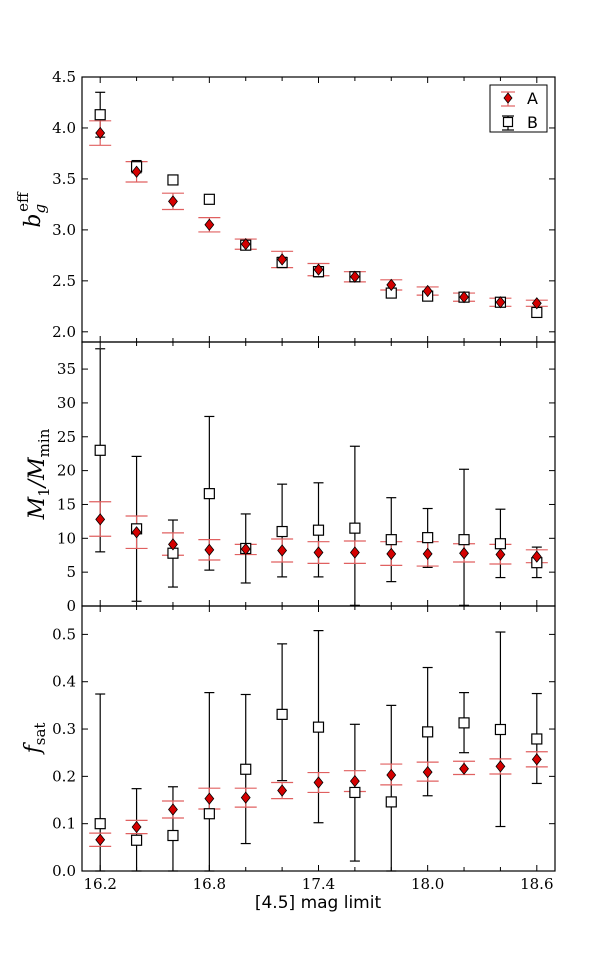 Image resolution: width=598 pixels, height=967 pixels. I want to click on x-tick-label: 16.8, so click(209, 884).